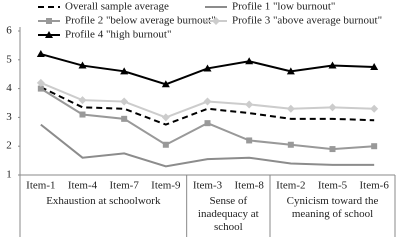  What do you see at coordinates (125, 186) in the screenshot?
I see `x-tick-label: Item-7` at bounding box center [125, 186].